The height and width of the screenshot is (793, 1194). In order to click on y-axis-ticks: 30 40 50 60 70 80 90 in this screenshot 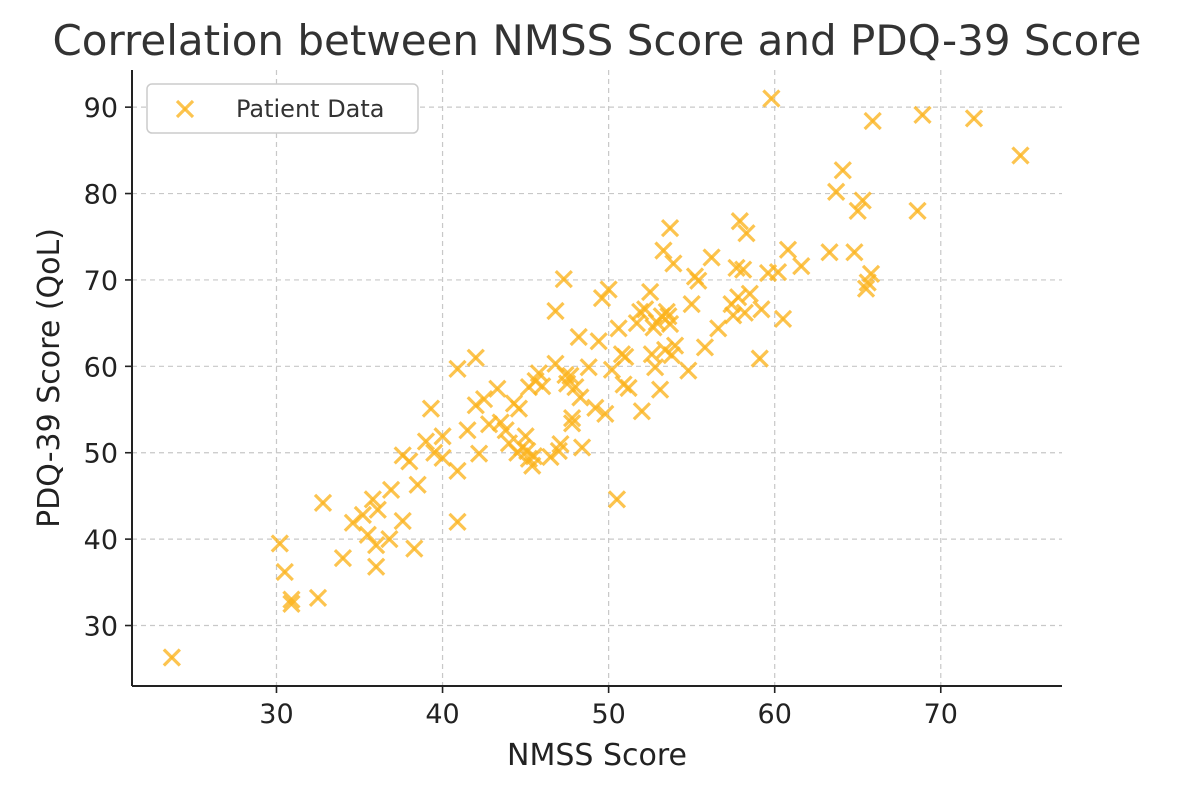, I will do `click(108, 368)`.